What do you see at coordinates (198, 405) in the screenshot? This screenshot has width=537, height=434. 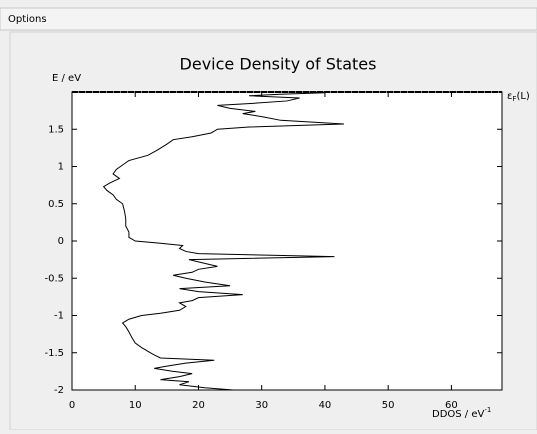 I see `x-tick-label: 20` at bounding box center [198, 405].